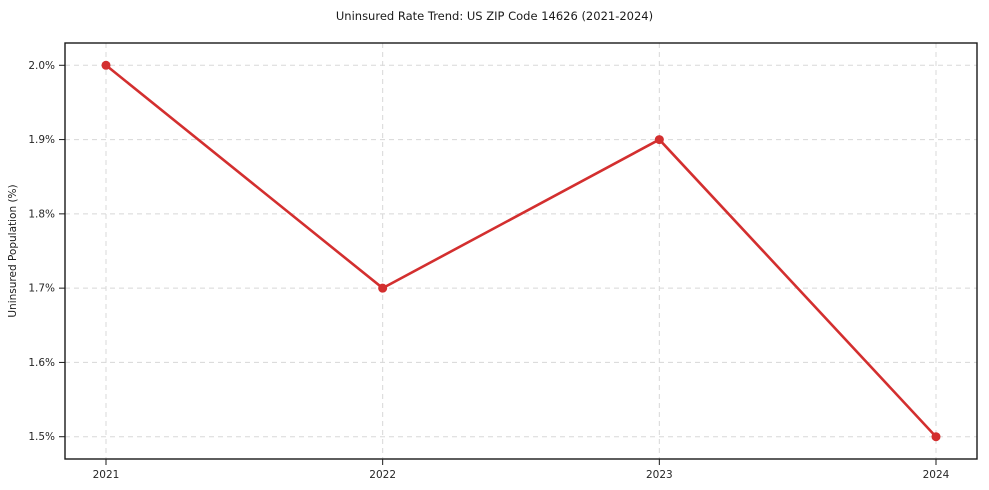 The height and width of the screenshot is (490, 989). I want to click on y-tick-label: 1.9%, so click(41, 140).